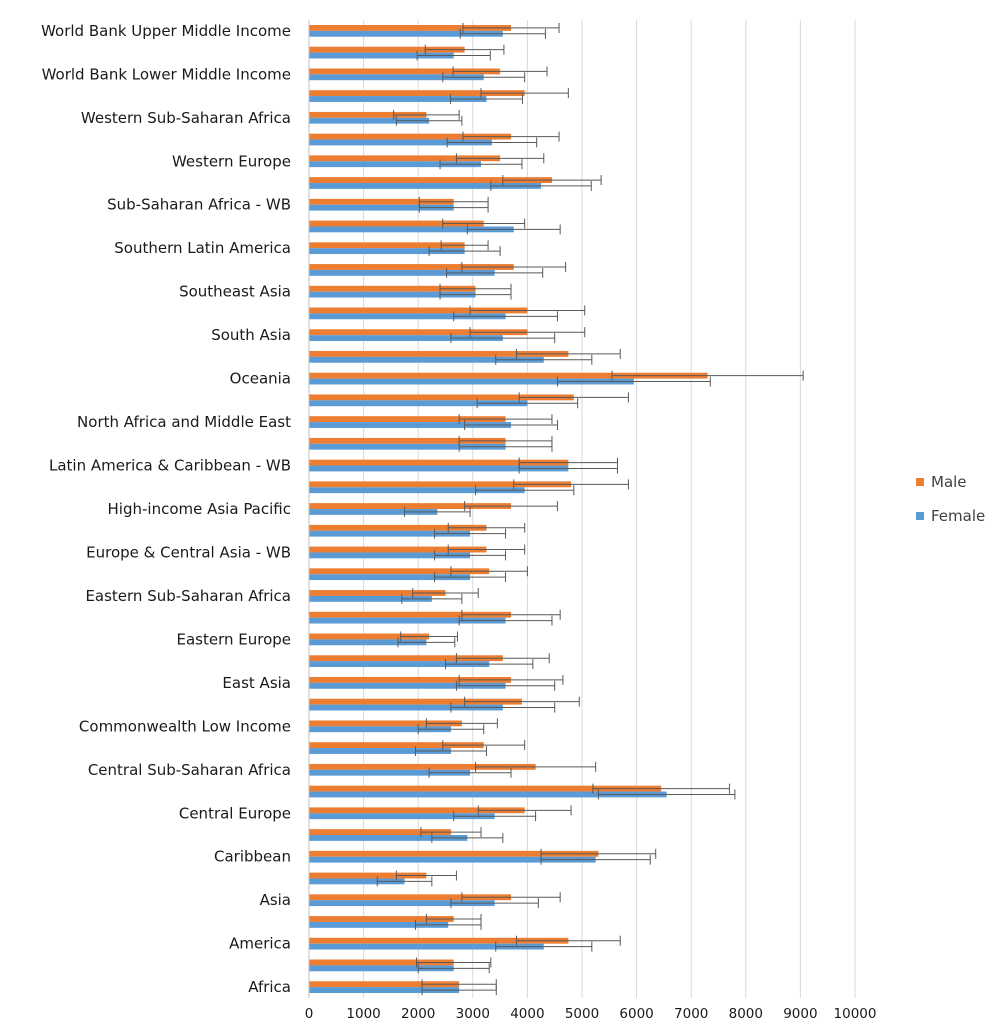 Image resolution: width=1000 pixels, height=1034 pixels. Describe the element at coordinates (235, 813) in the screenshot. I see `category-label: Central Europe` at that location.